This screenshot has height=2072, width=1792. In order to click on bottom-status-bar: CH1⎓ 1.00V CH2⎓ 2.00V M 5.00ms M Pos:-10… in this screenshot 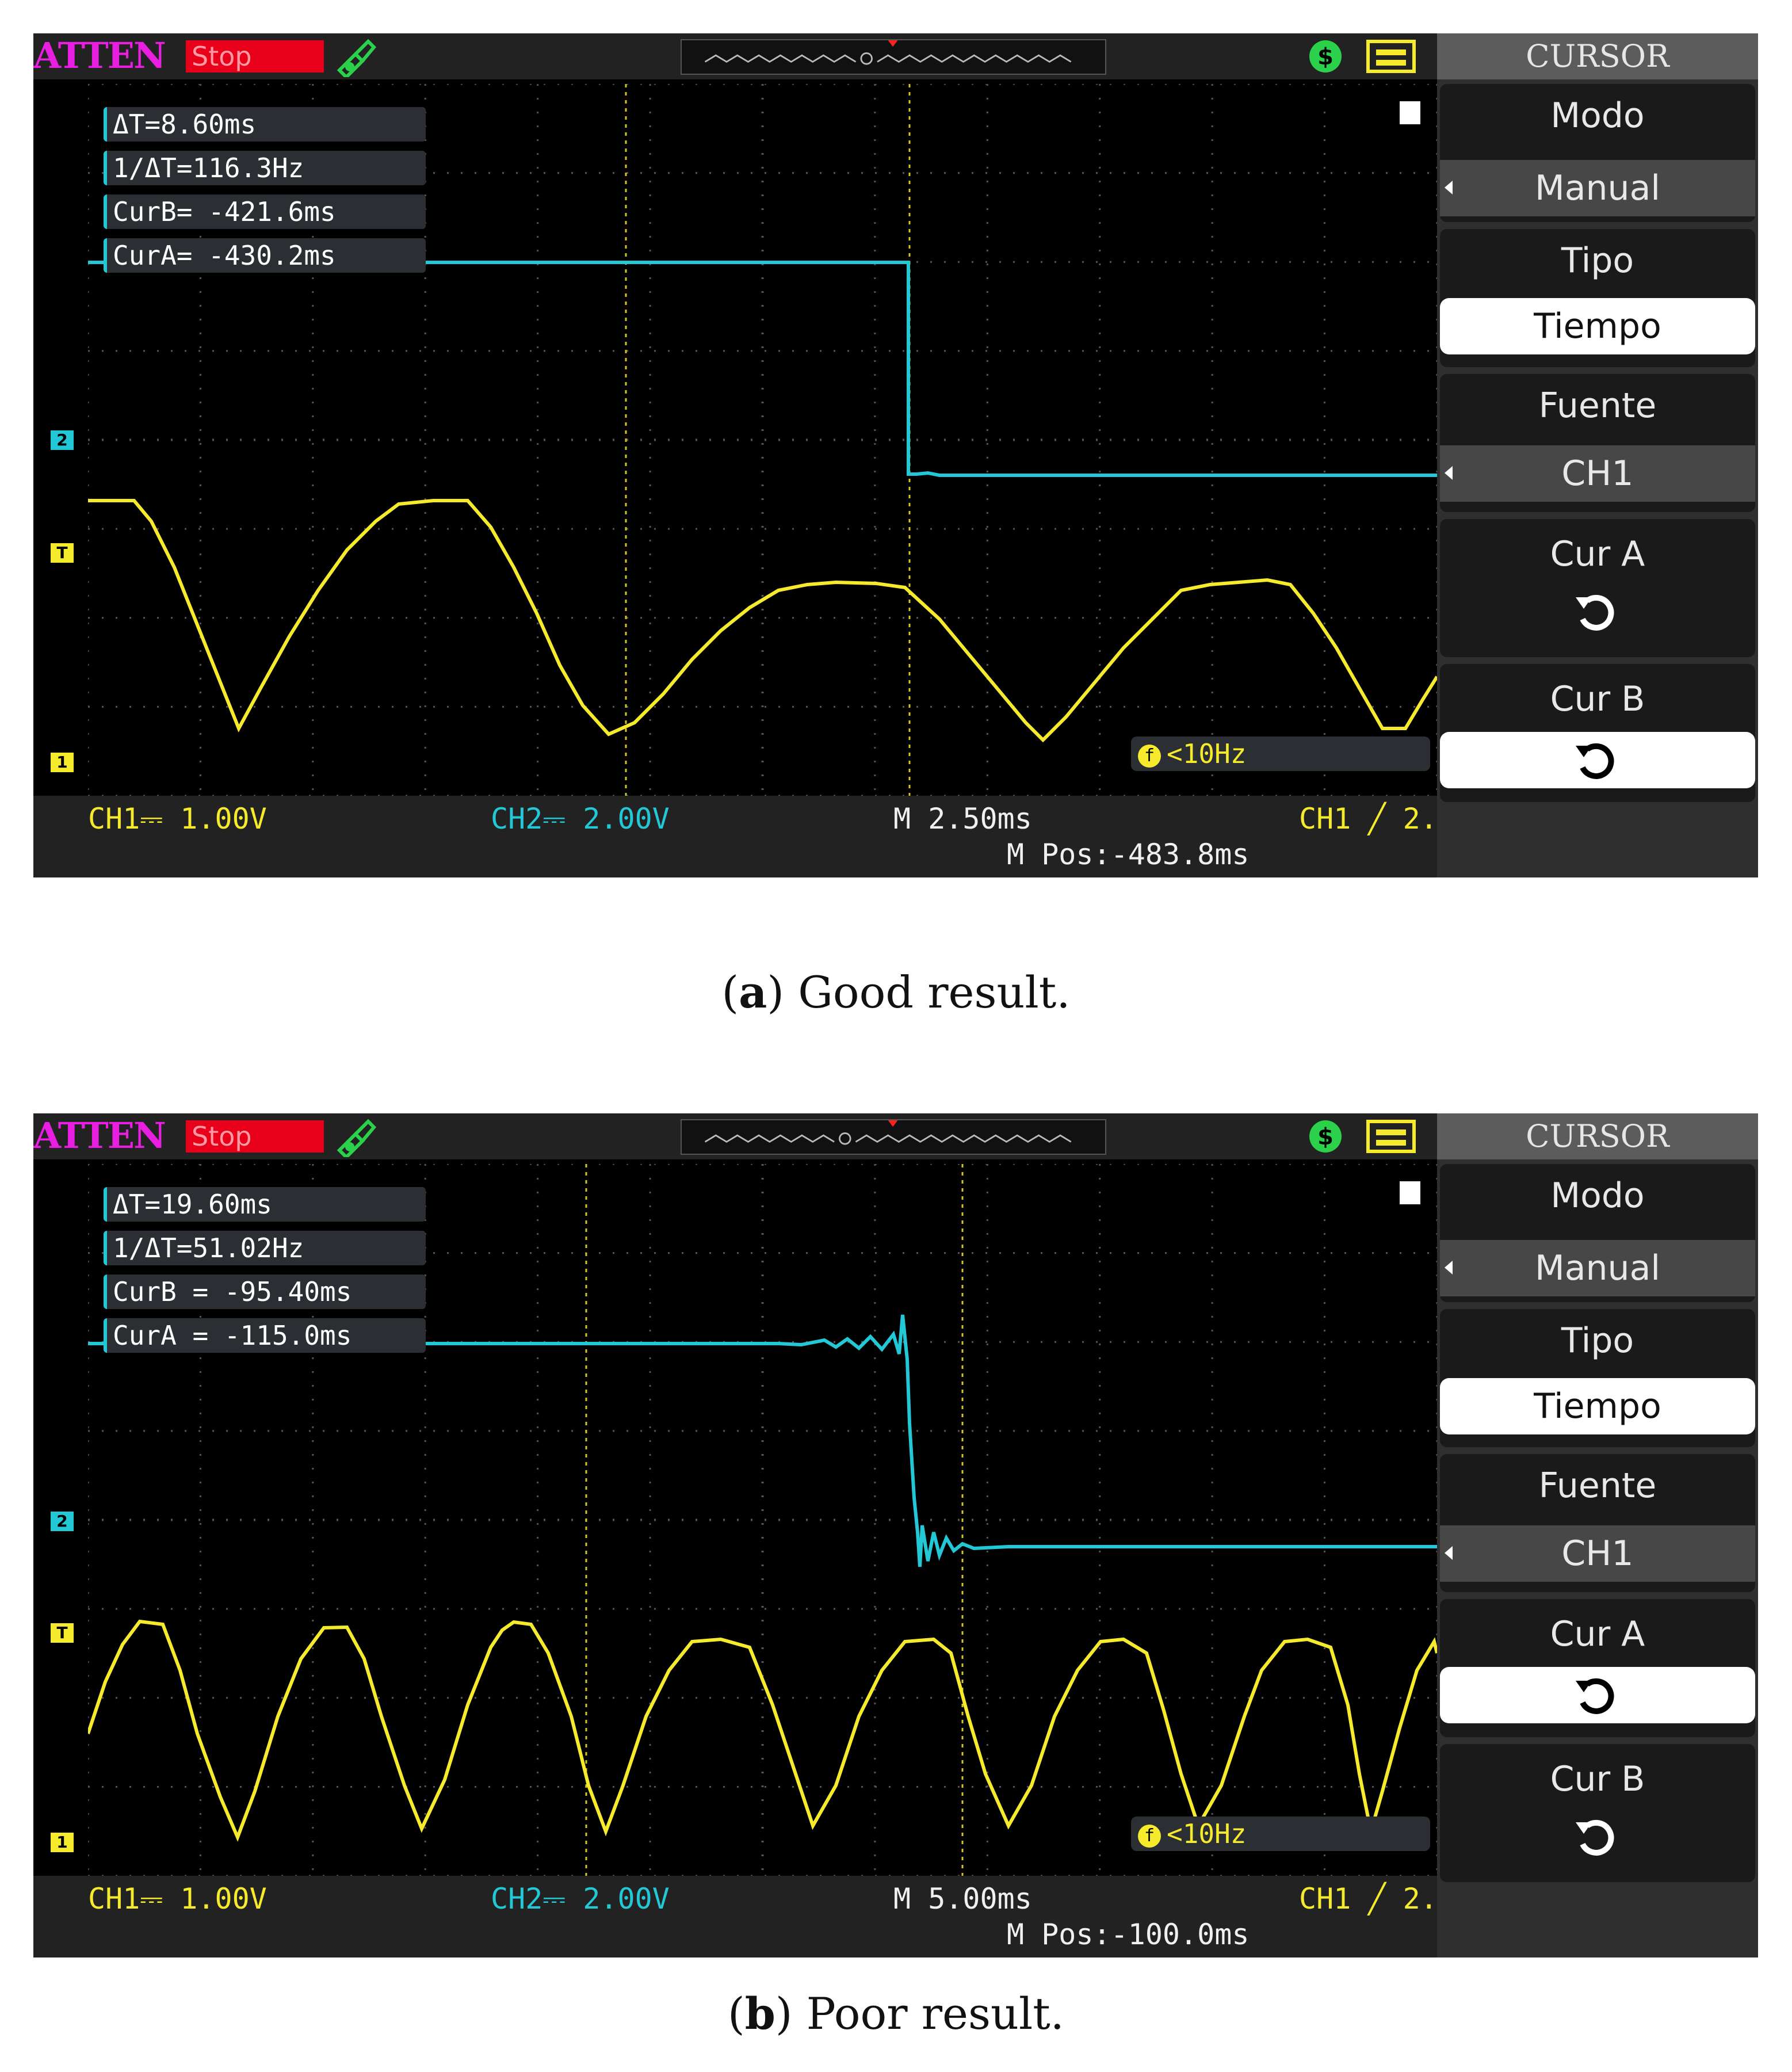, I will do `click(761, 1916)`.